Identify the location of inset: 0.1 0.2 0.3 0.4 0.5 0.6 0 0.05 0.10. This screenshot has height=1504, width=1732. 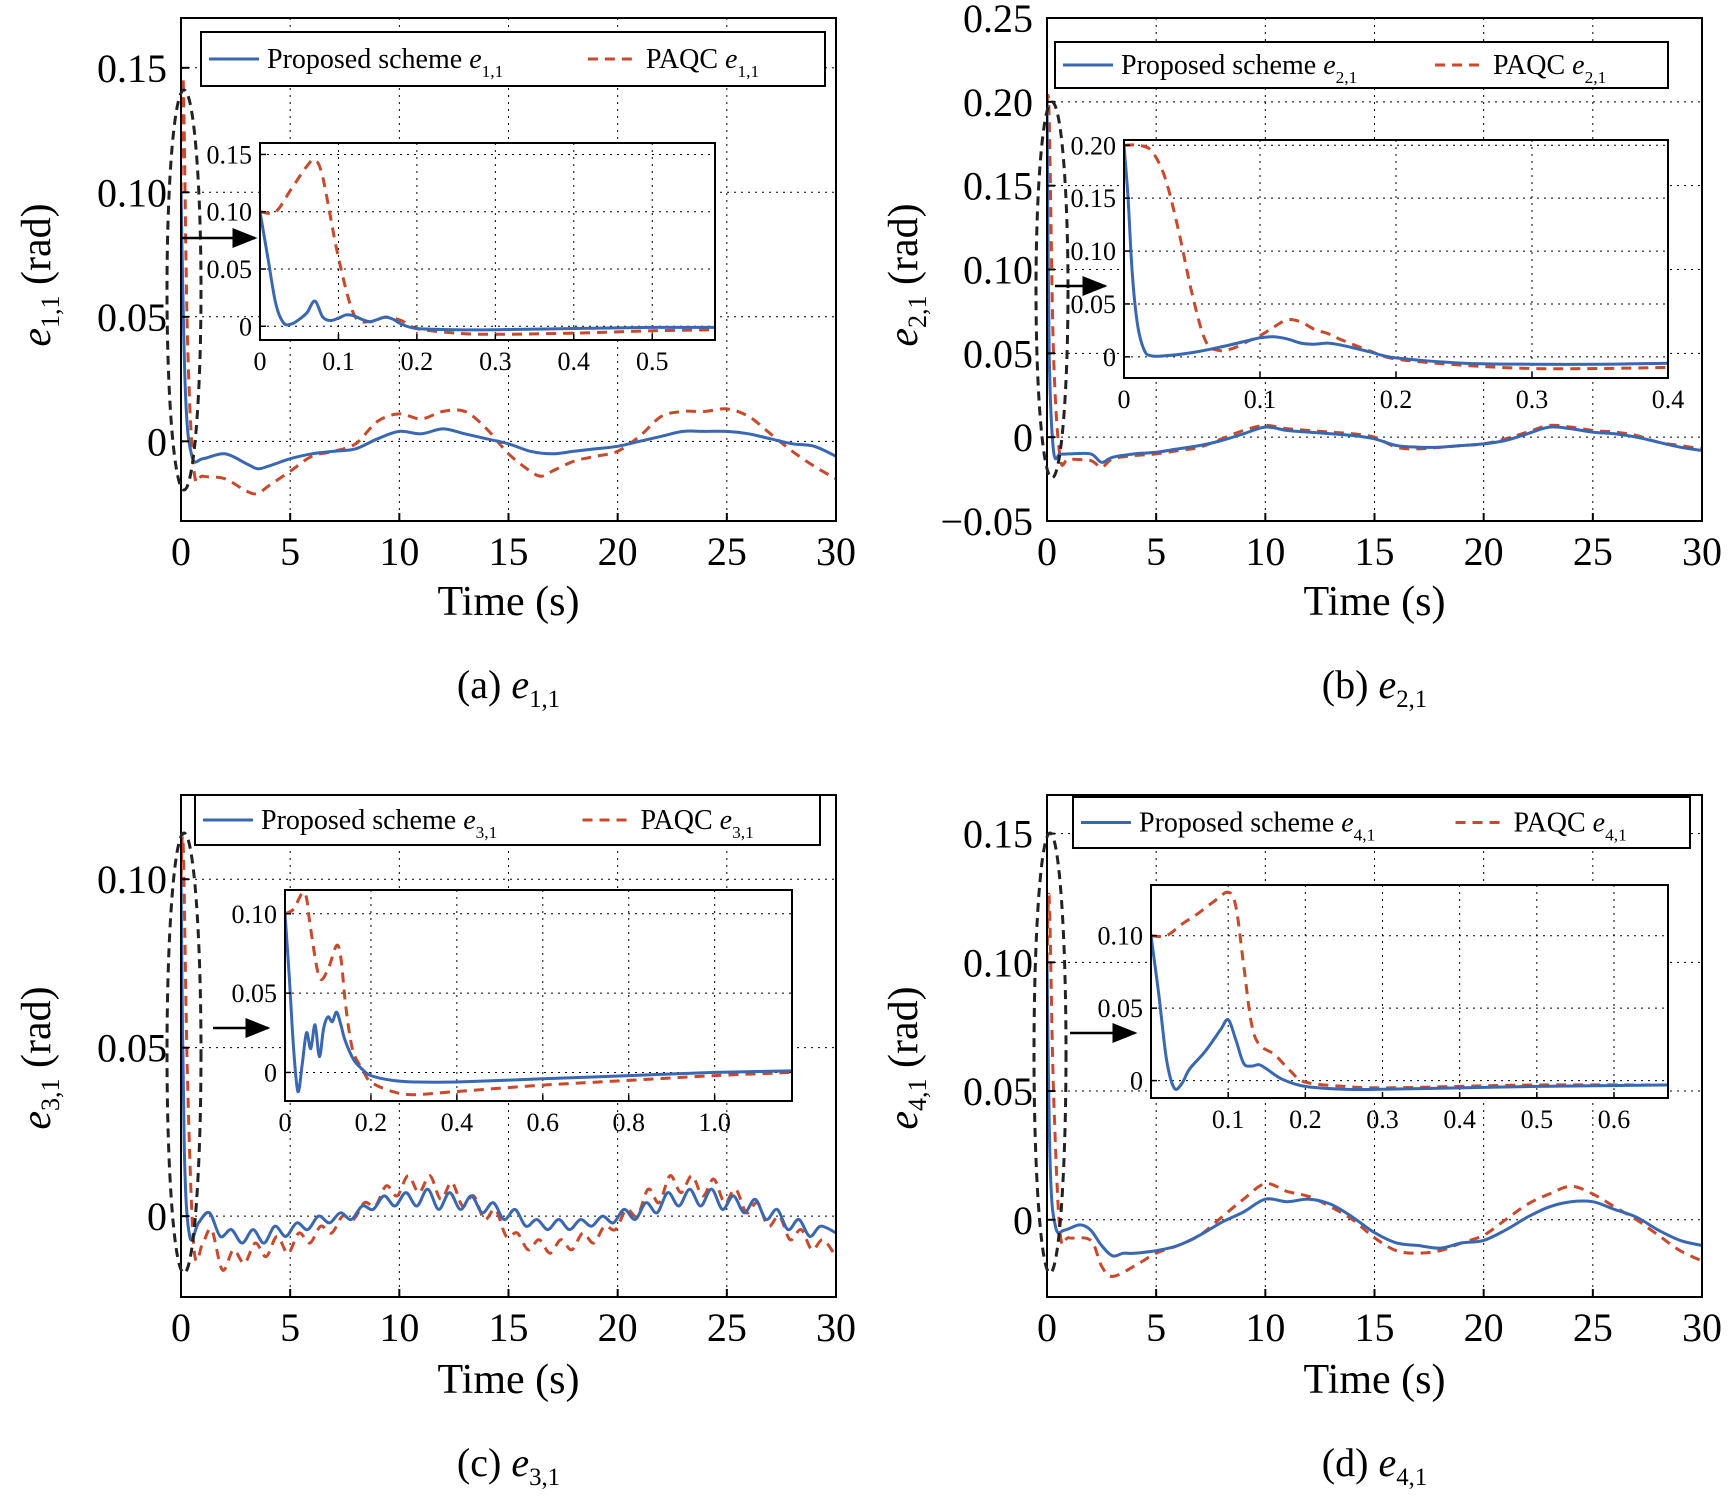
(1383, 1009).